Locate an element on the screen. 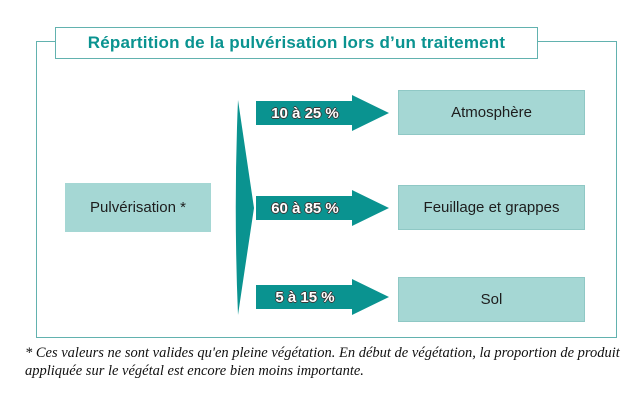 The width and height of the screenshot is (642, 412). arrow-sol is located at coordinates (322, 297).